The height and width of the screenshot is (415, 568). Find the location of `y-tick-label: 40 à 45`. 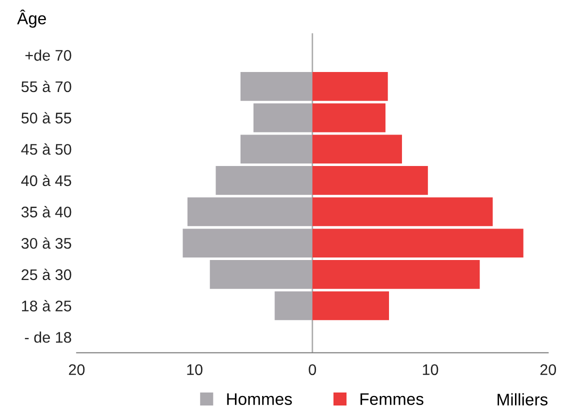

y-tick-label: 40 à 45 is located at coordinates (46, 180).